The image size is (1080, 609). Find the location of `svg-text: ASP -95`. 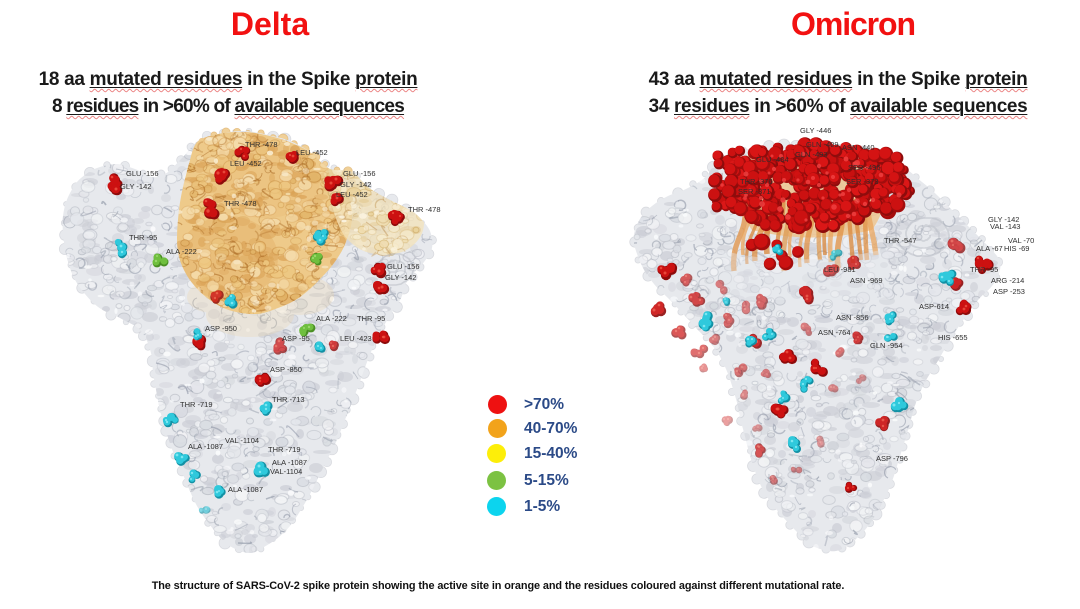

svg-text: ASP -95 is located at coordinates (296, 338).